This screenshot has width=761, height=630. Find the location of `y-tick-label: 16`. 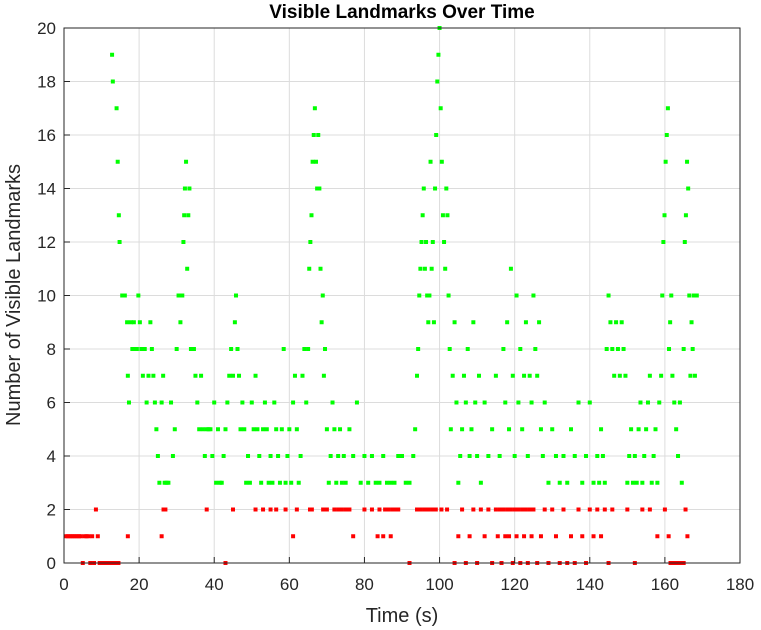

y-tick-label: 16 is located at coordinates (46, 135).